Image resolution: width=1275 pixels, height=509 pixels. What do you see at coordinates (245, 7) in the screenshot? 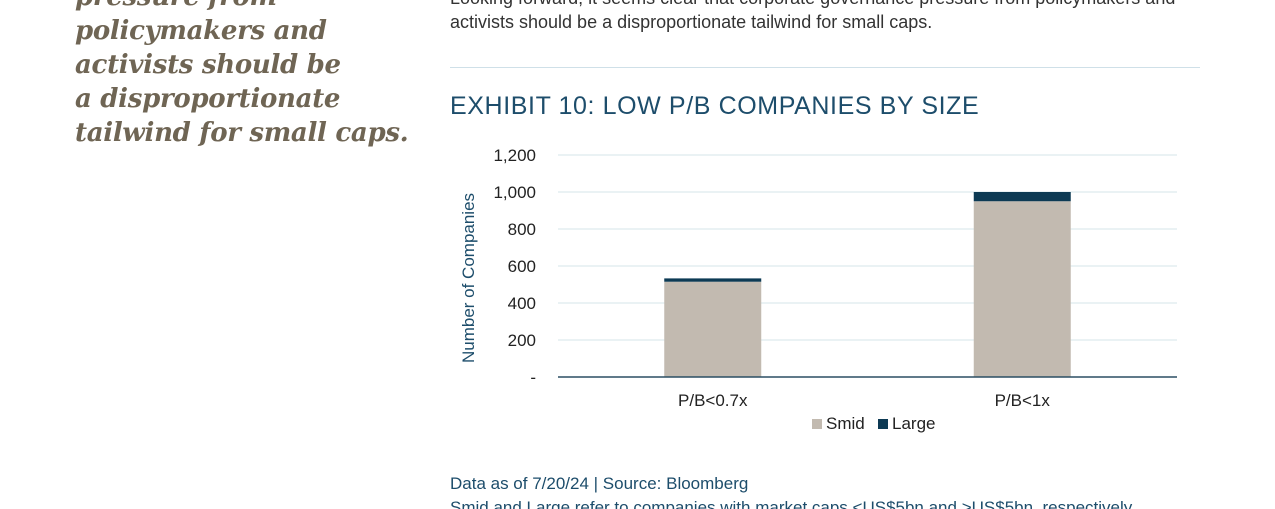
I see `pull-quote-line: pressure from` at bounding box center [245, 7].